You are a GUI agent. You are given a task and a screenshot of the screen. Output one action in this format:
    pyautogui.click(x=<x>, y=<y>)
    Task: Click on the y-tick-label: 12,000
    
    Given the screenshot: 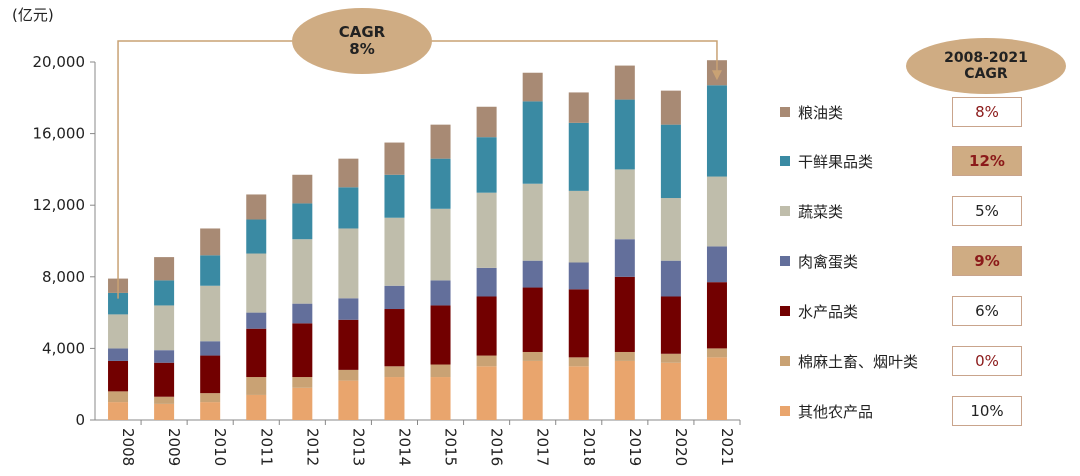 What is the action you would take?
    pyautogui.click(x=59, y=205)
    